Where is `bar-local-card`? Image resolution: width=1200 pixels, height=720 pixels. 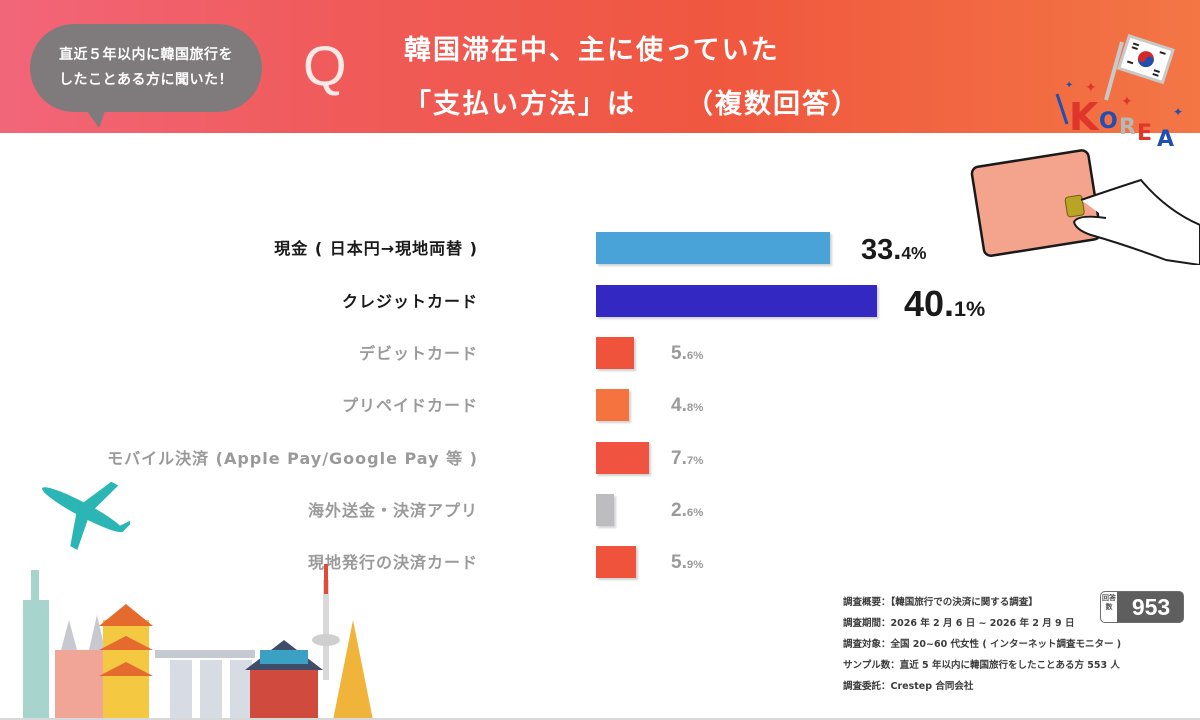 bar-local-card is located at coordinates (616, 562).